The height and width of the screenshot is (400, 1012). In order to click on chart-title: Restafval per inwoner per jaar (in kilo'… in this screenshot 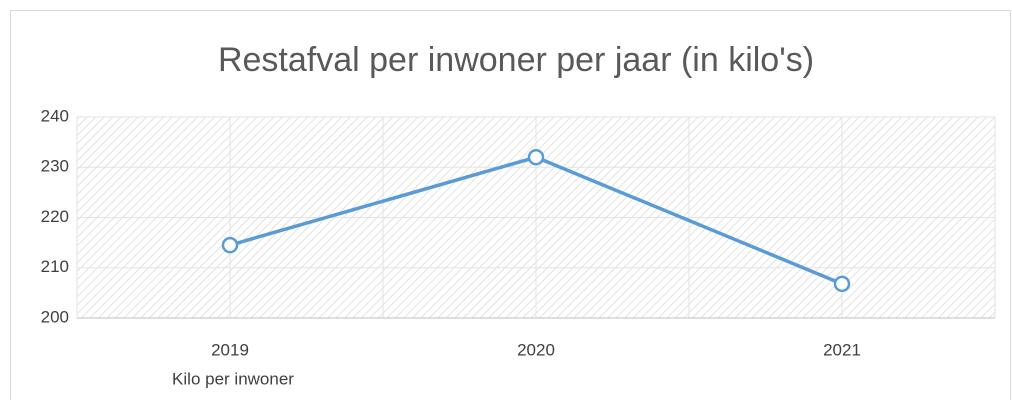, I will do `click(516, 60)`.